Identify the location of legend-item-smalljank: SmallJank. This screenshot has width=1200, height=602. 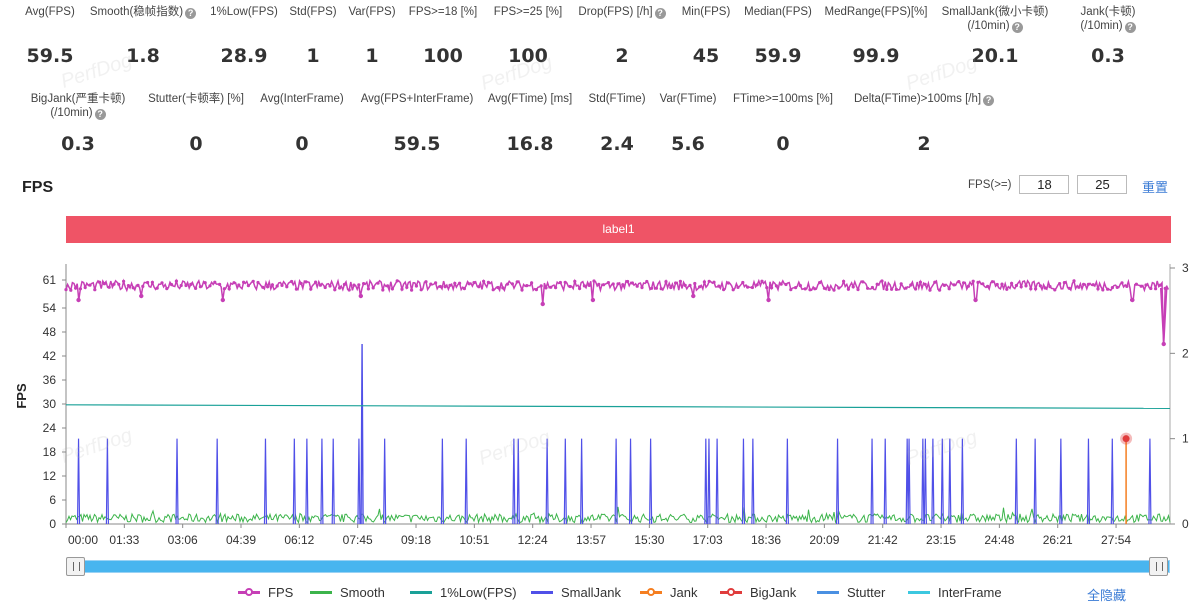
(576, 592).